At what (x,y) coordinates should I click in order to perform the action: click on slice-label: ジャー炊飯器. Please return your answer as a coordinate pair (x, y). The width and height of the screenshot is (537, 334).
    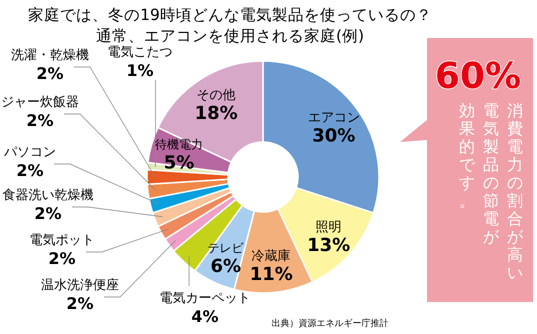
    Looking at the image, I should click on (40, 102).